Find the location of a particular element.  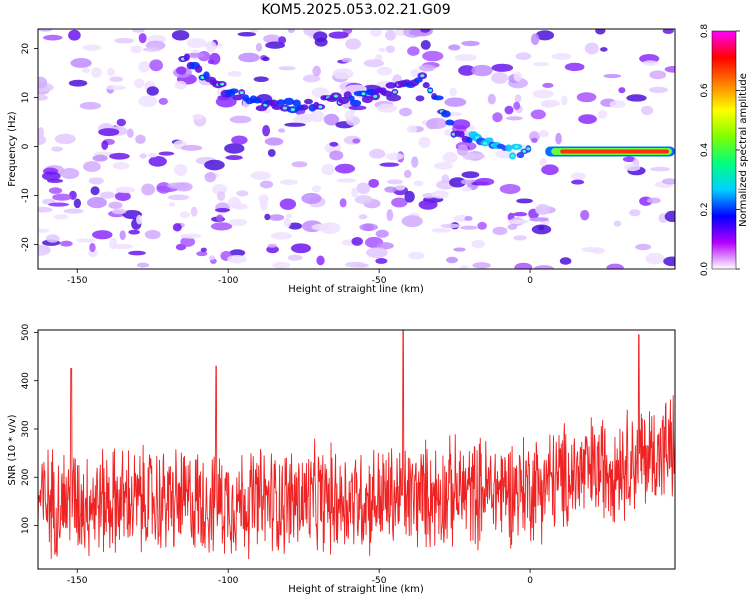

heatmap-y-tick-label: 10 is located at coordinates (26, 98).